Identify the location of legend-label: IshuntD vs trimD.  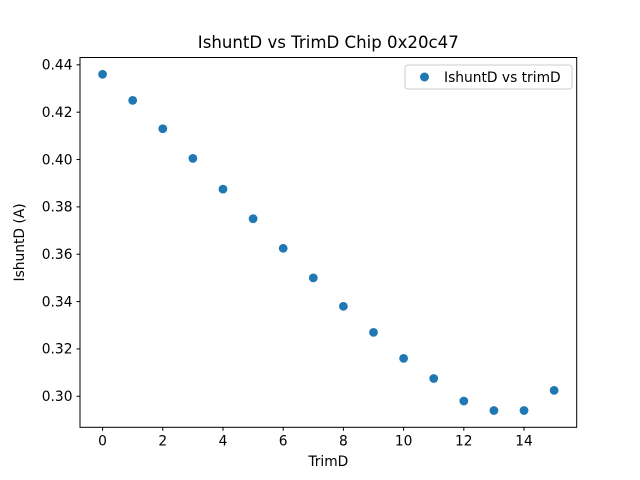
(502, 78).